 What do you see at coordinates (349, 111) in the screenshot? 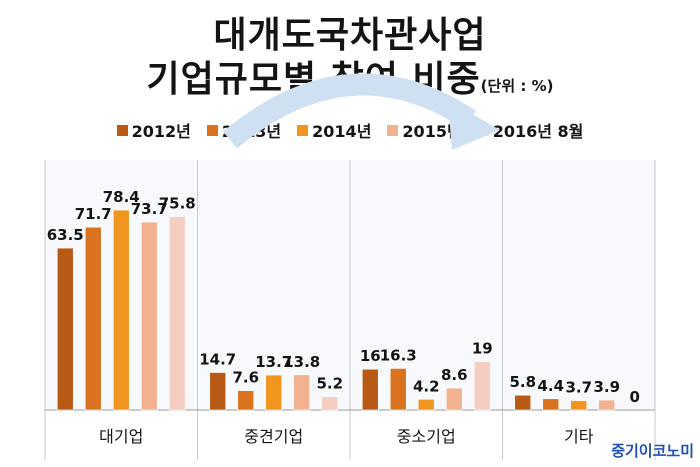
I see `decorative-arrow` at bounding box center [349, 111].